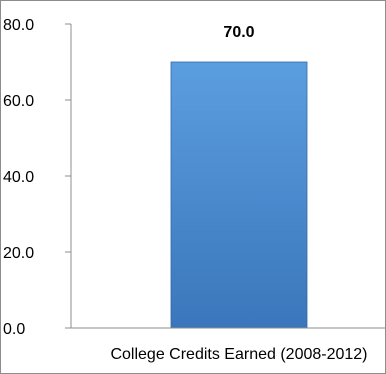  What do you see at coordinates (18, 25) in the screenshot?
I see `y-tick-label: 80.0` at bounding box center [18, 25].